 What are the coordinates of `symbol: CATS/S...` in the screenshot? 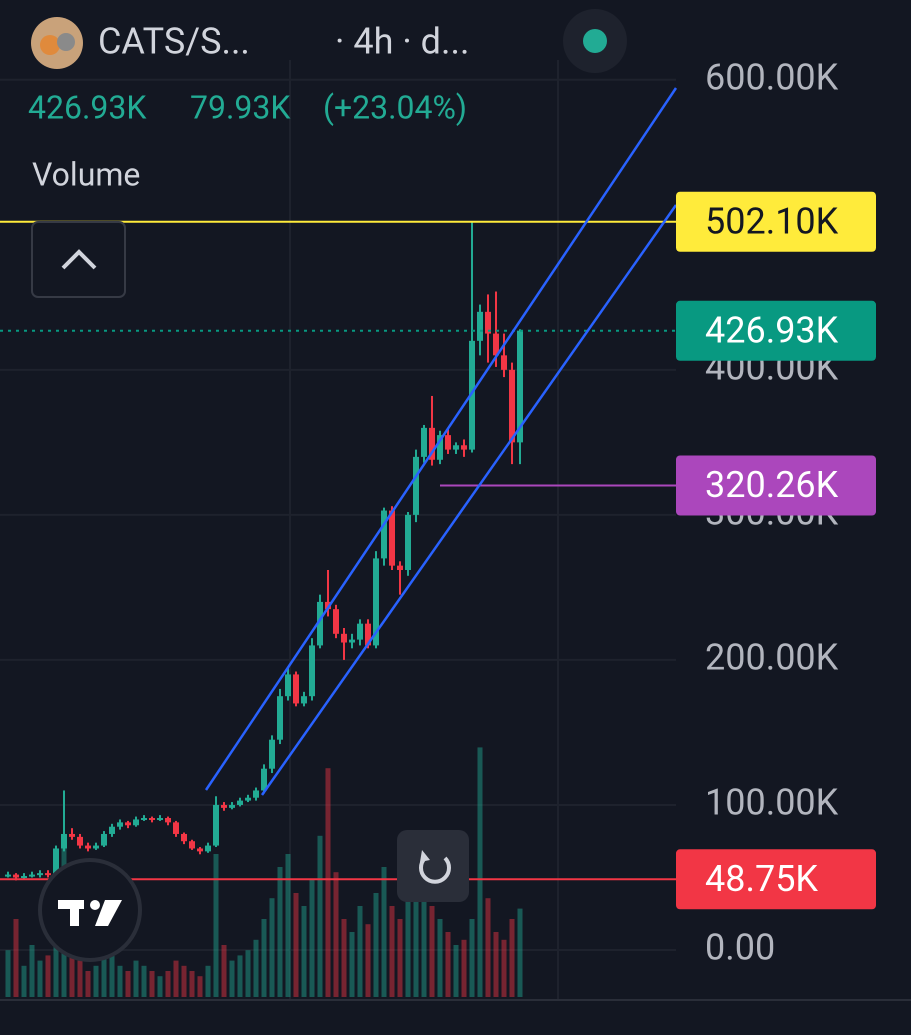 It's located at (174, 42).